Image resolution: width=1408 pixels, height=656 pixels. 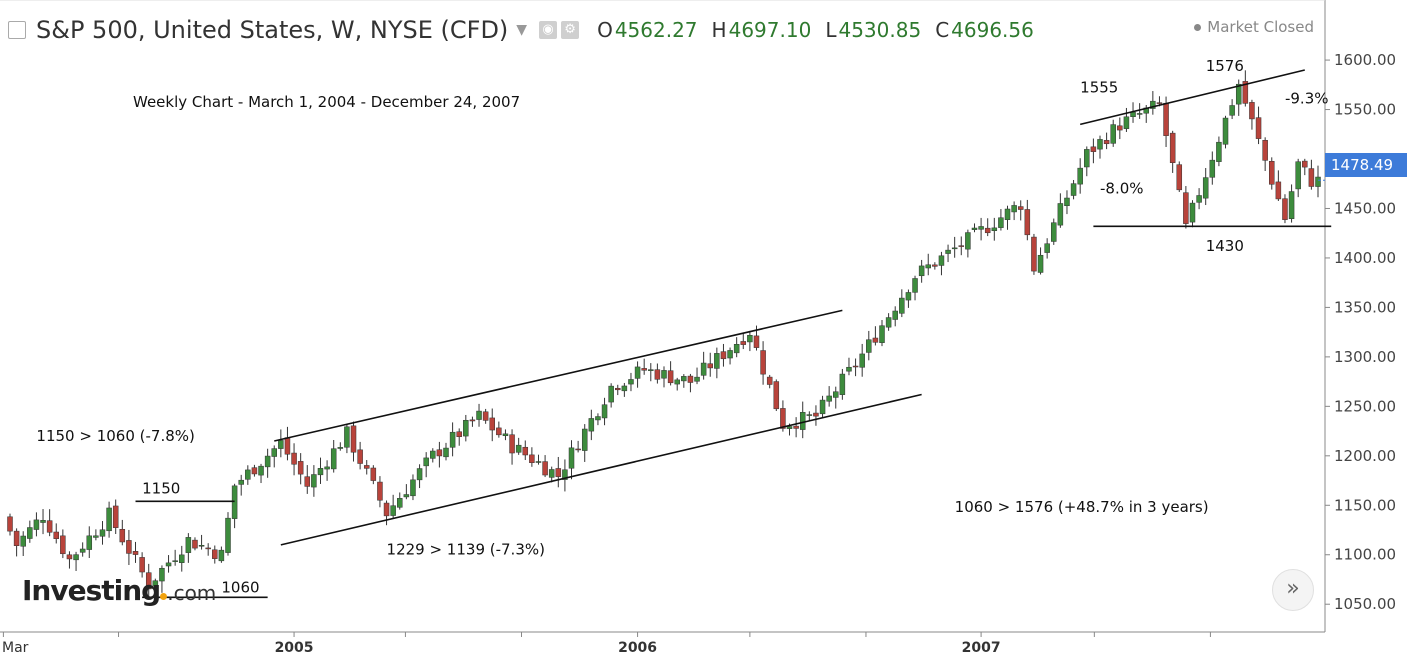 I want to click on scroll-to-latest-button: », so click(x=1293, y=590).